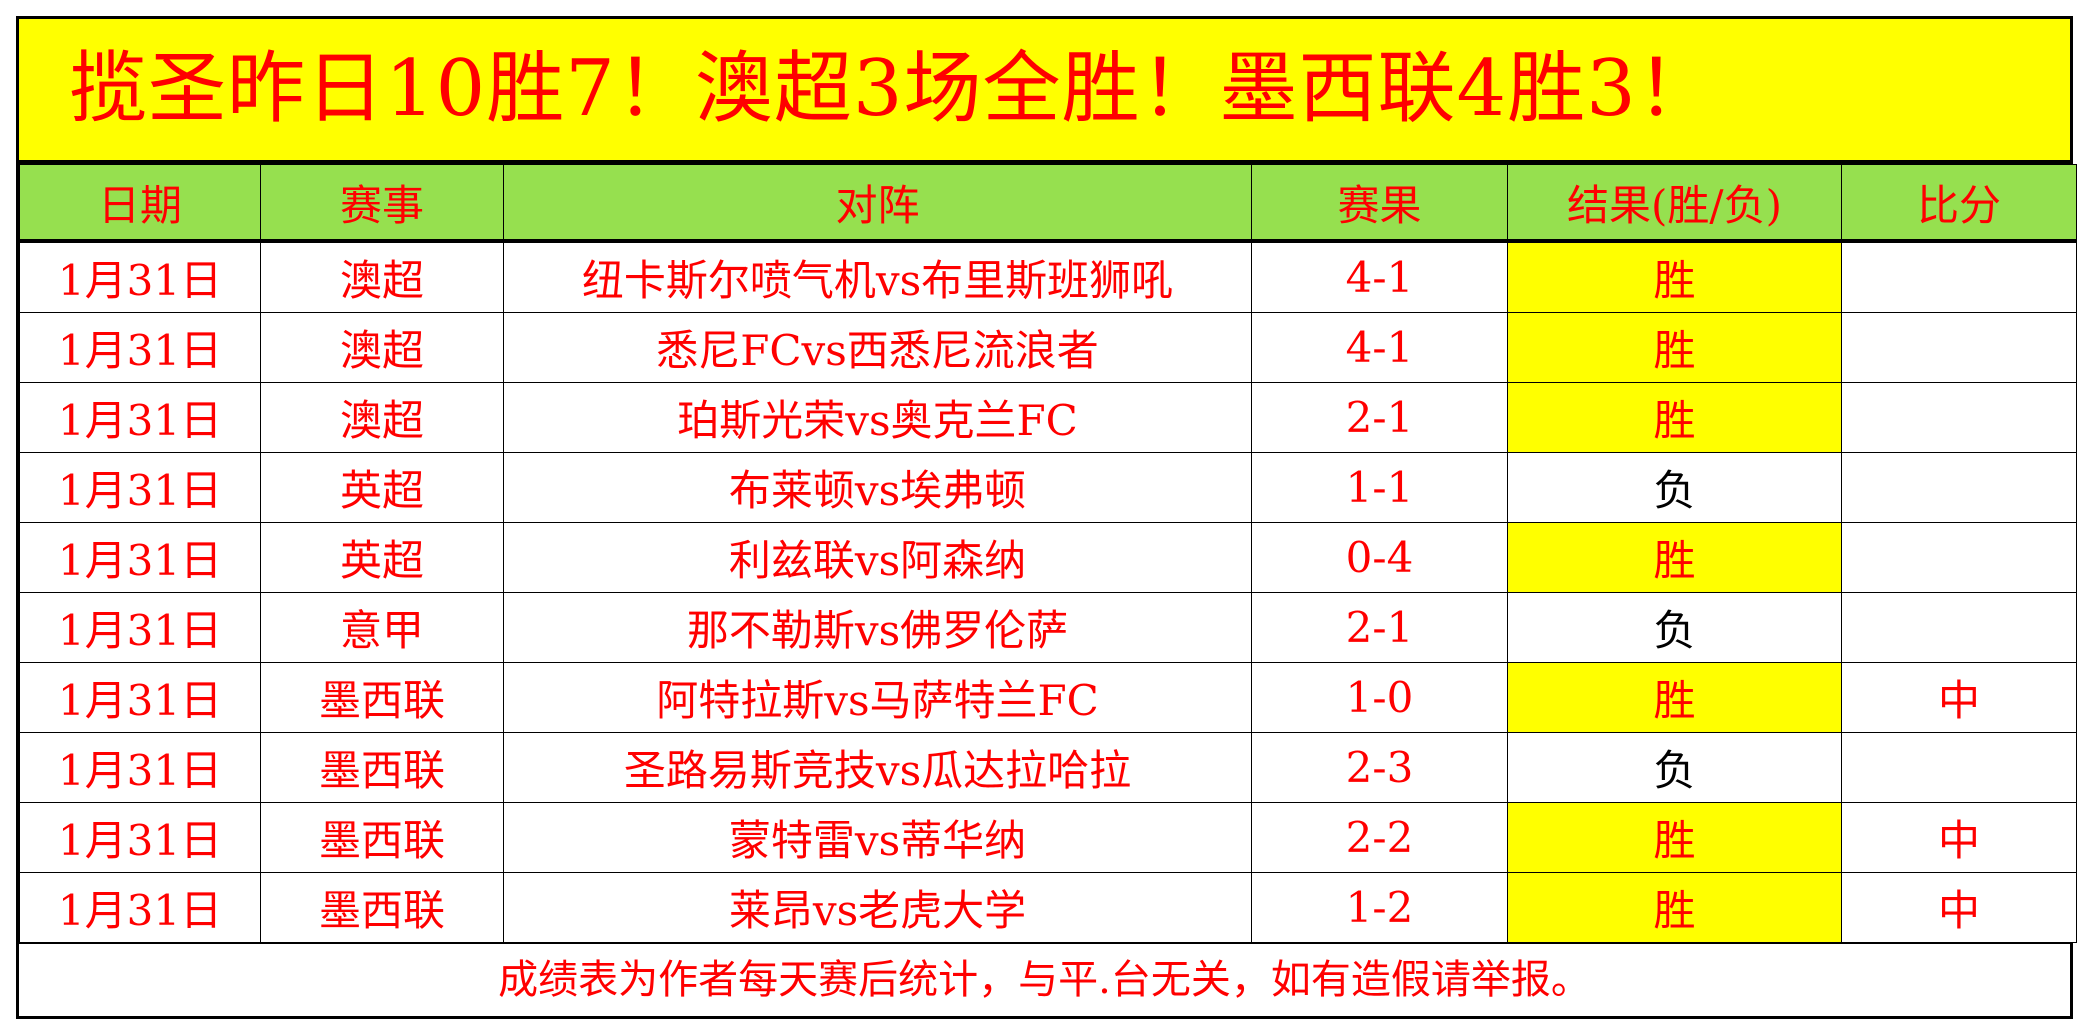 This screenshot has height=1036, width=2088. What do you see at coordinates (877, 417) in the screenshot?
I see `match-cell: 珀斯光荣vs奥克兰FC` at bounding box center [877, 417].